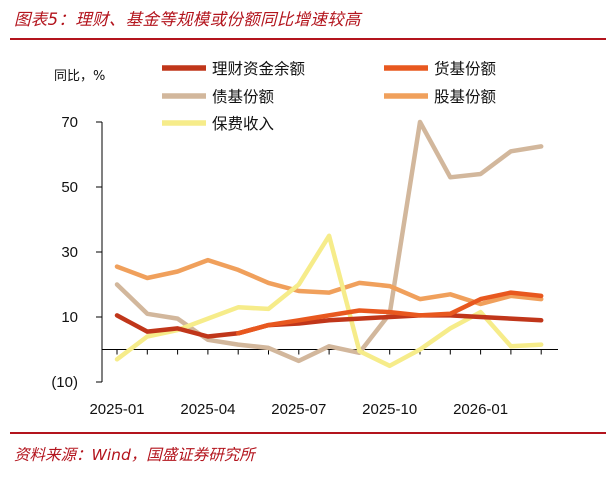  What do you see at coordinates (465, 69) in the screenshot?
I see `legend-label: 货基份额` at bounding box center [465, 69].